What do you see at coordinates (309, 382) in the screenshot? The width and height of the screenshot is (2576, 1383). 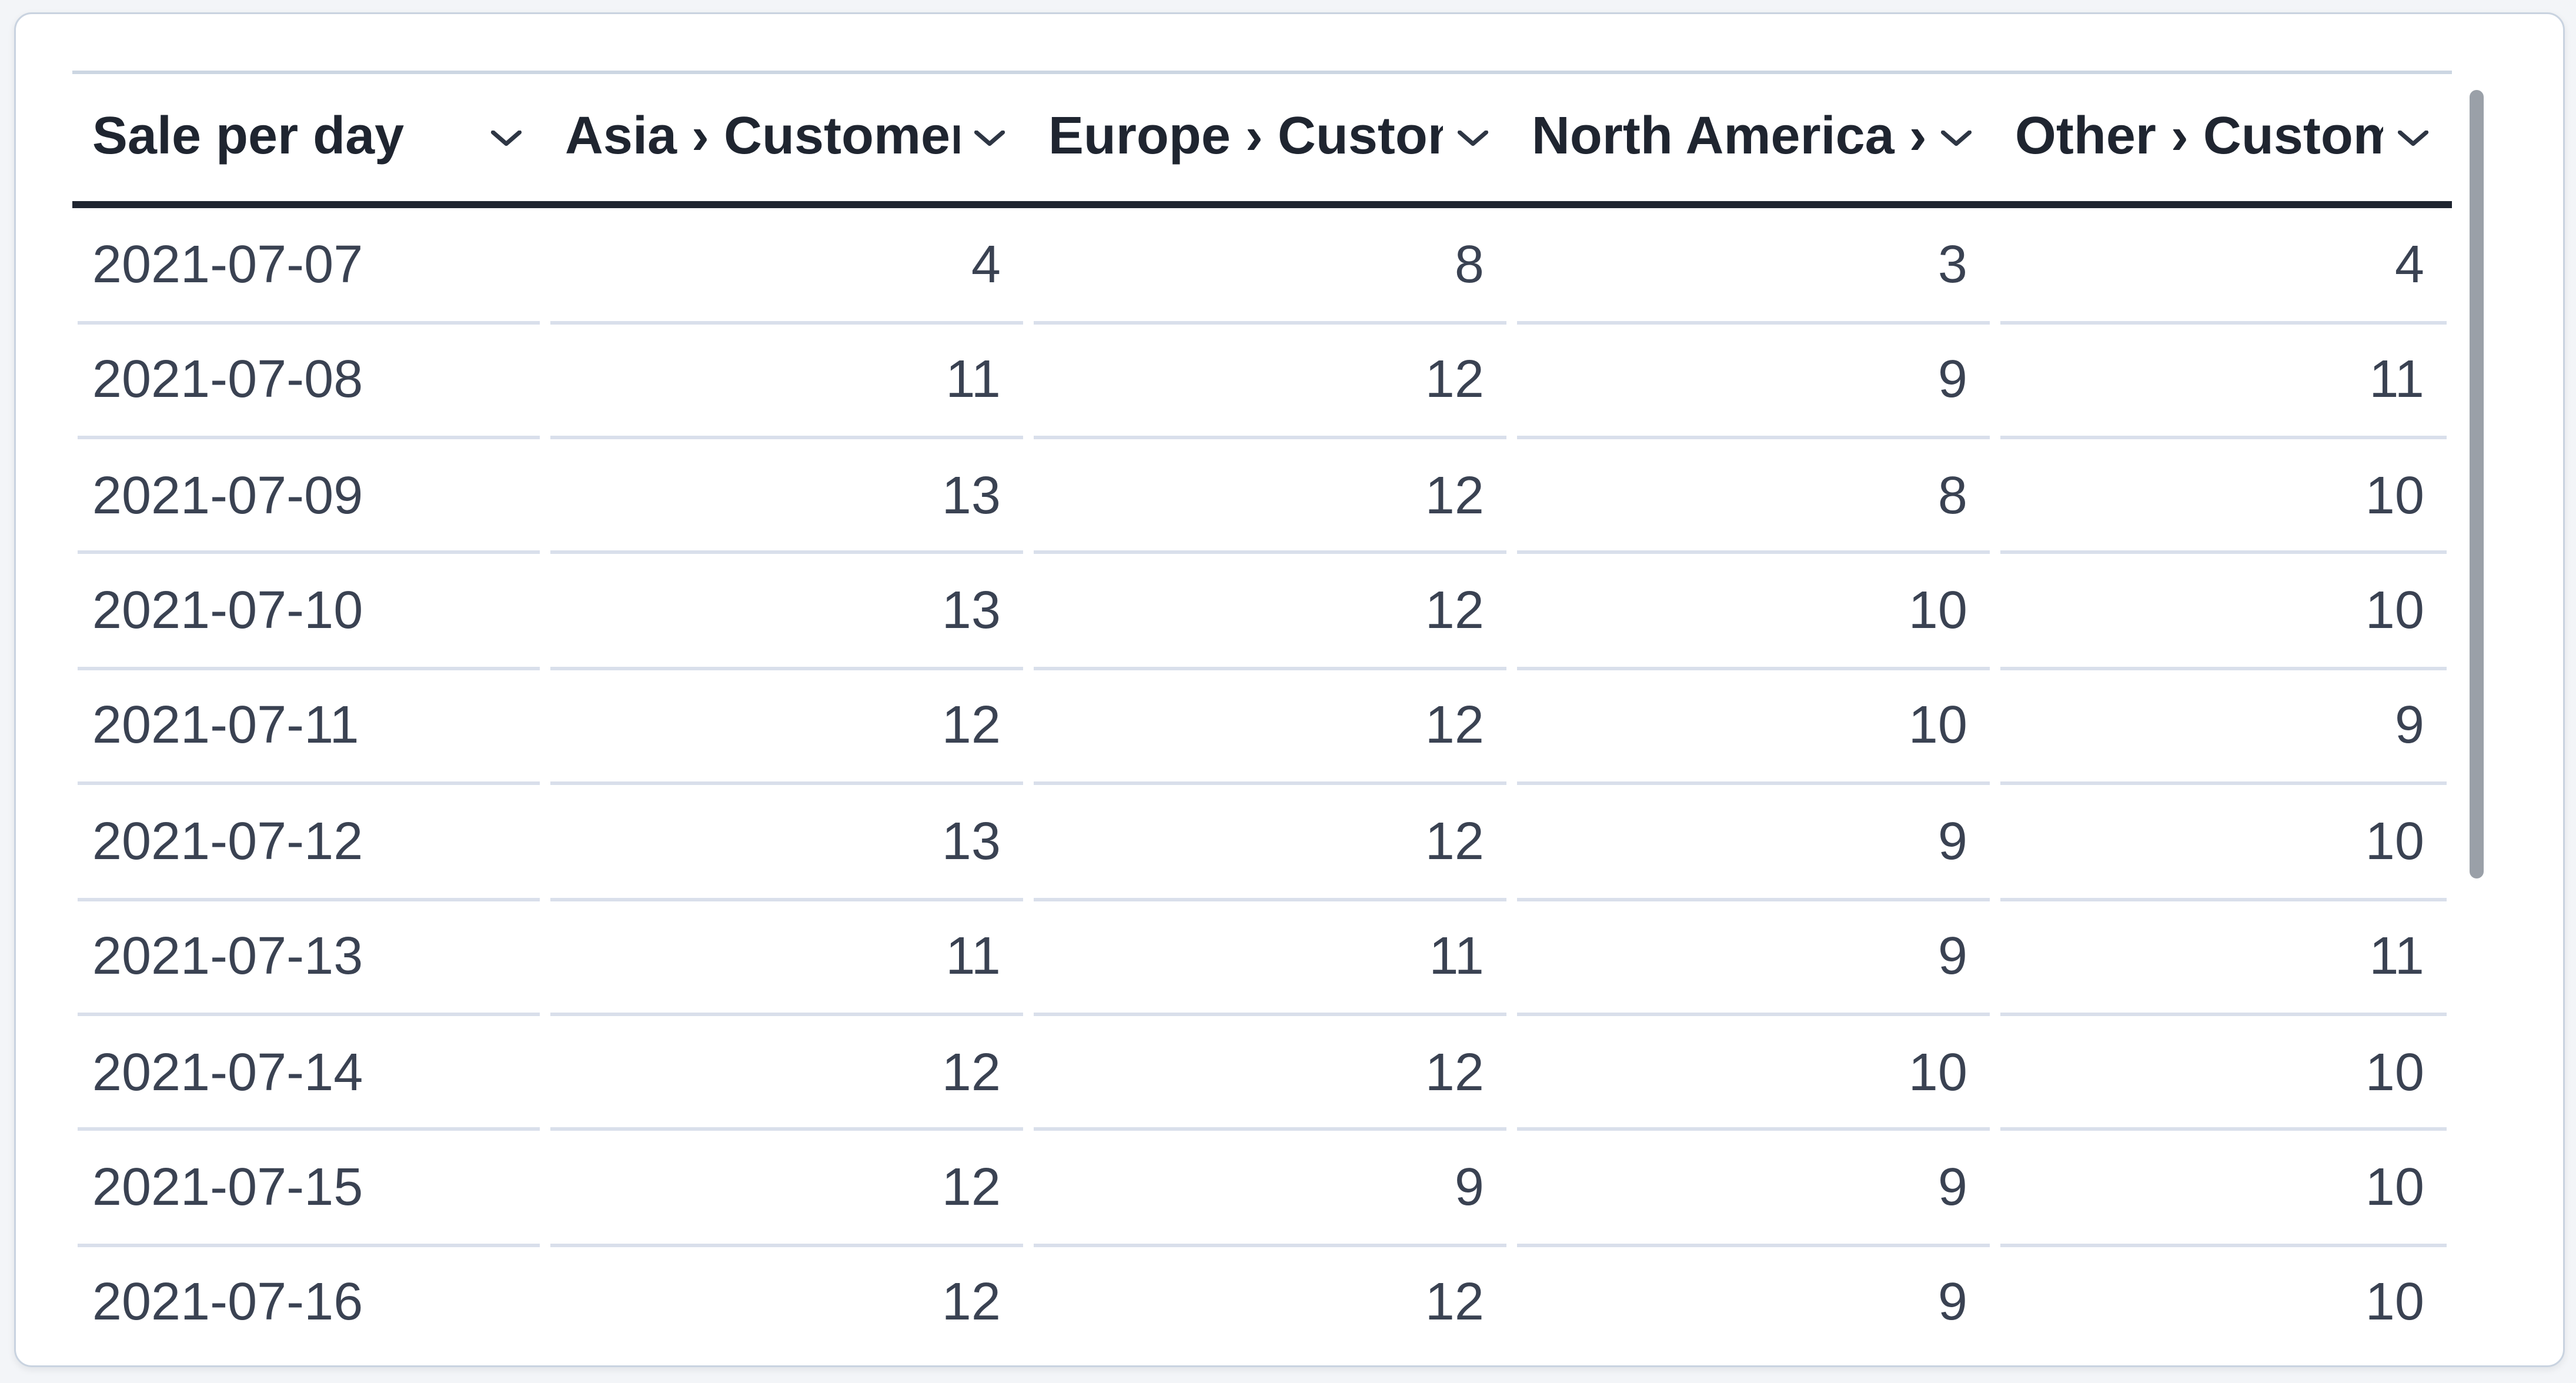 I see `date-cell: 2021-07-08` at bounding box center [309, 382].